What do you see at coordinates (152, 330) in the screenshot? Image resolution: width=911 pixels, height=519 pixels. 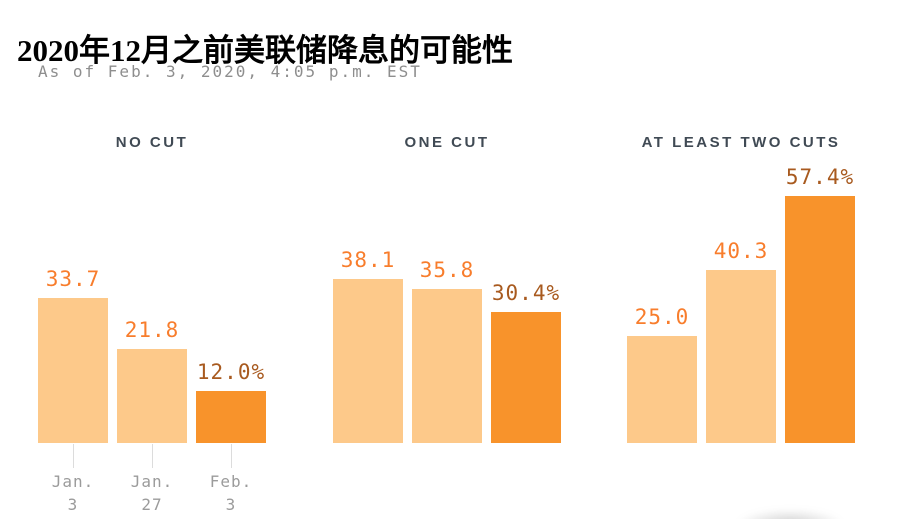 I see `bar-value-label: 21.8` at bounding box center [152, 330].